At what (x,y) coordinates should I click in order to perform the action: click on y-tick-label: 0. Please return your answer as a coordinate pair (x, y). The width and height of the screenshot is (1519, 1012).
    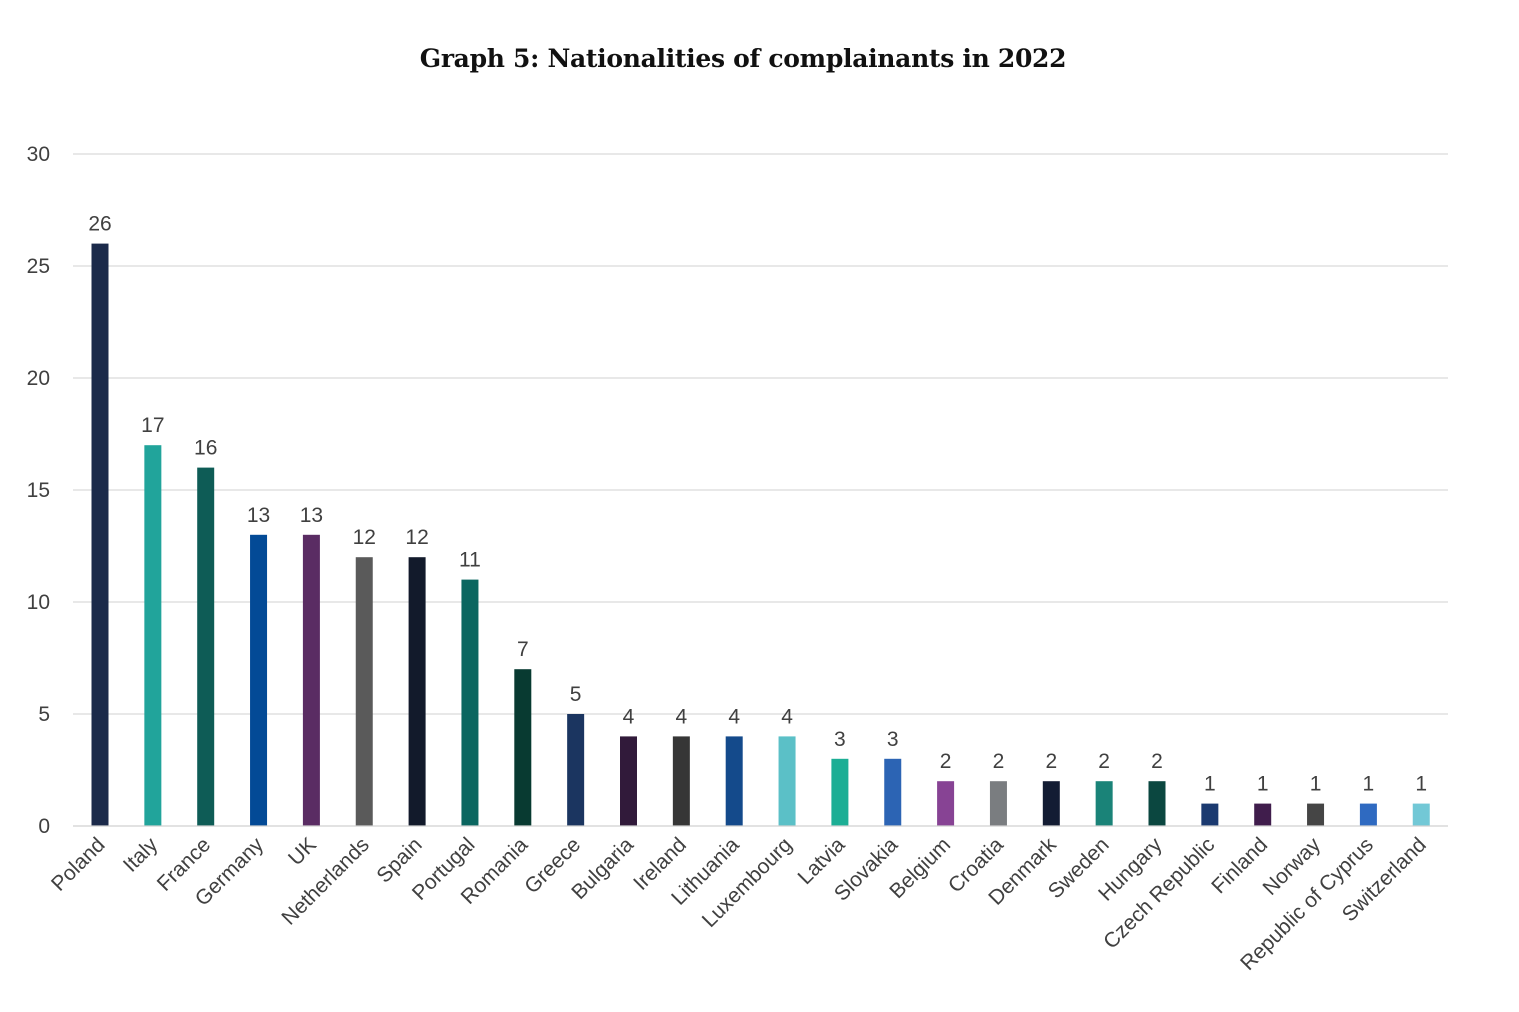
    Looking at the image, I should click on (44, 826).